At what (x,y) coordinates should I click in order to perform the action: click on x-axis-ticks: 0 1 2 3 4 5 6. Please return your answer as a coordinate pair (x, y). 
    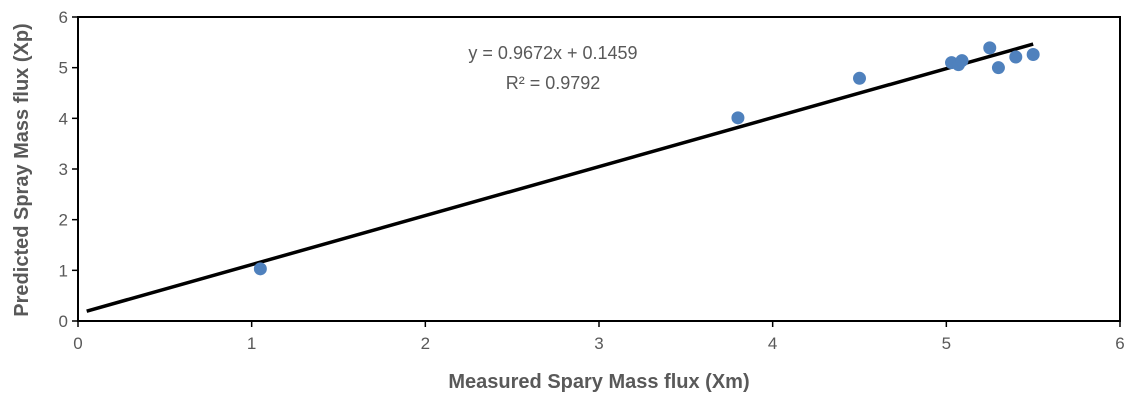
    Looking at the image, I should click on (599, 337).